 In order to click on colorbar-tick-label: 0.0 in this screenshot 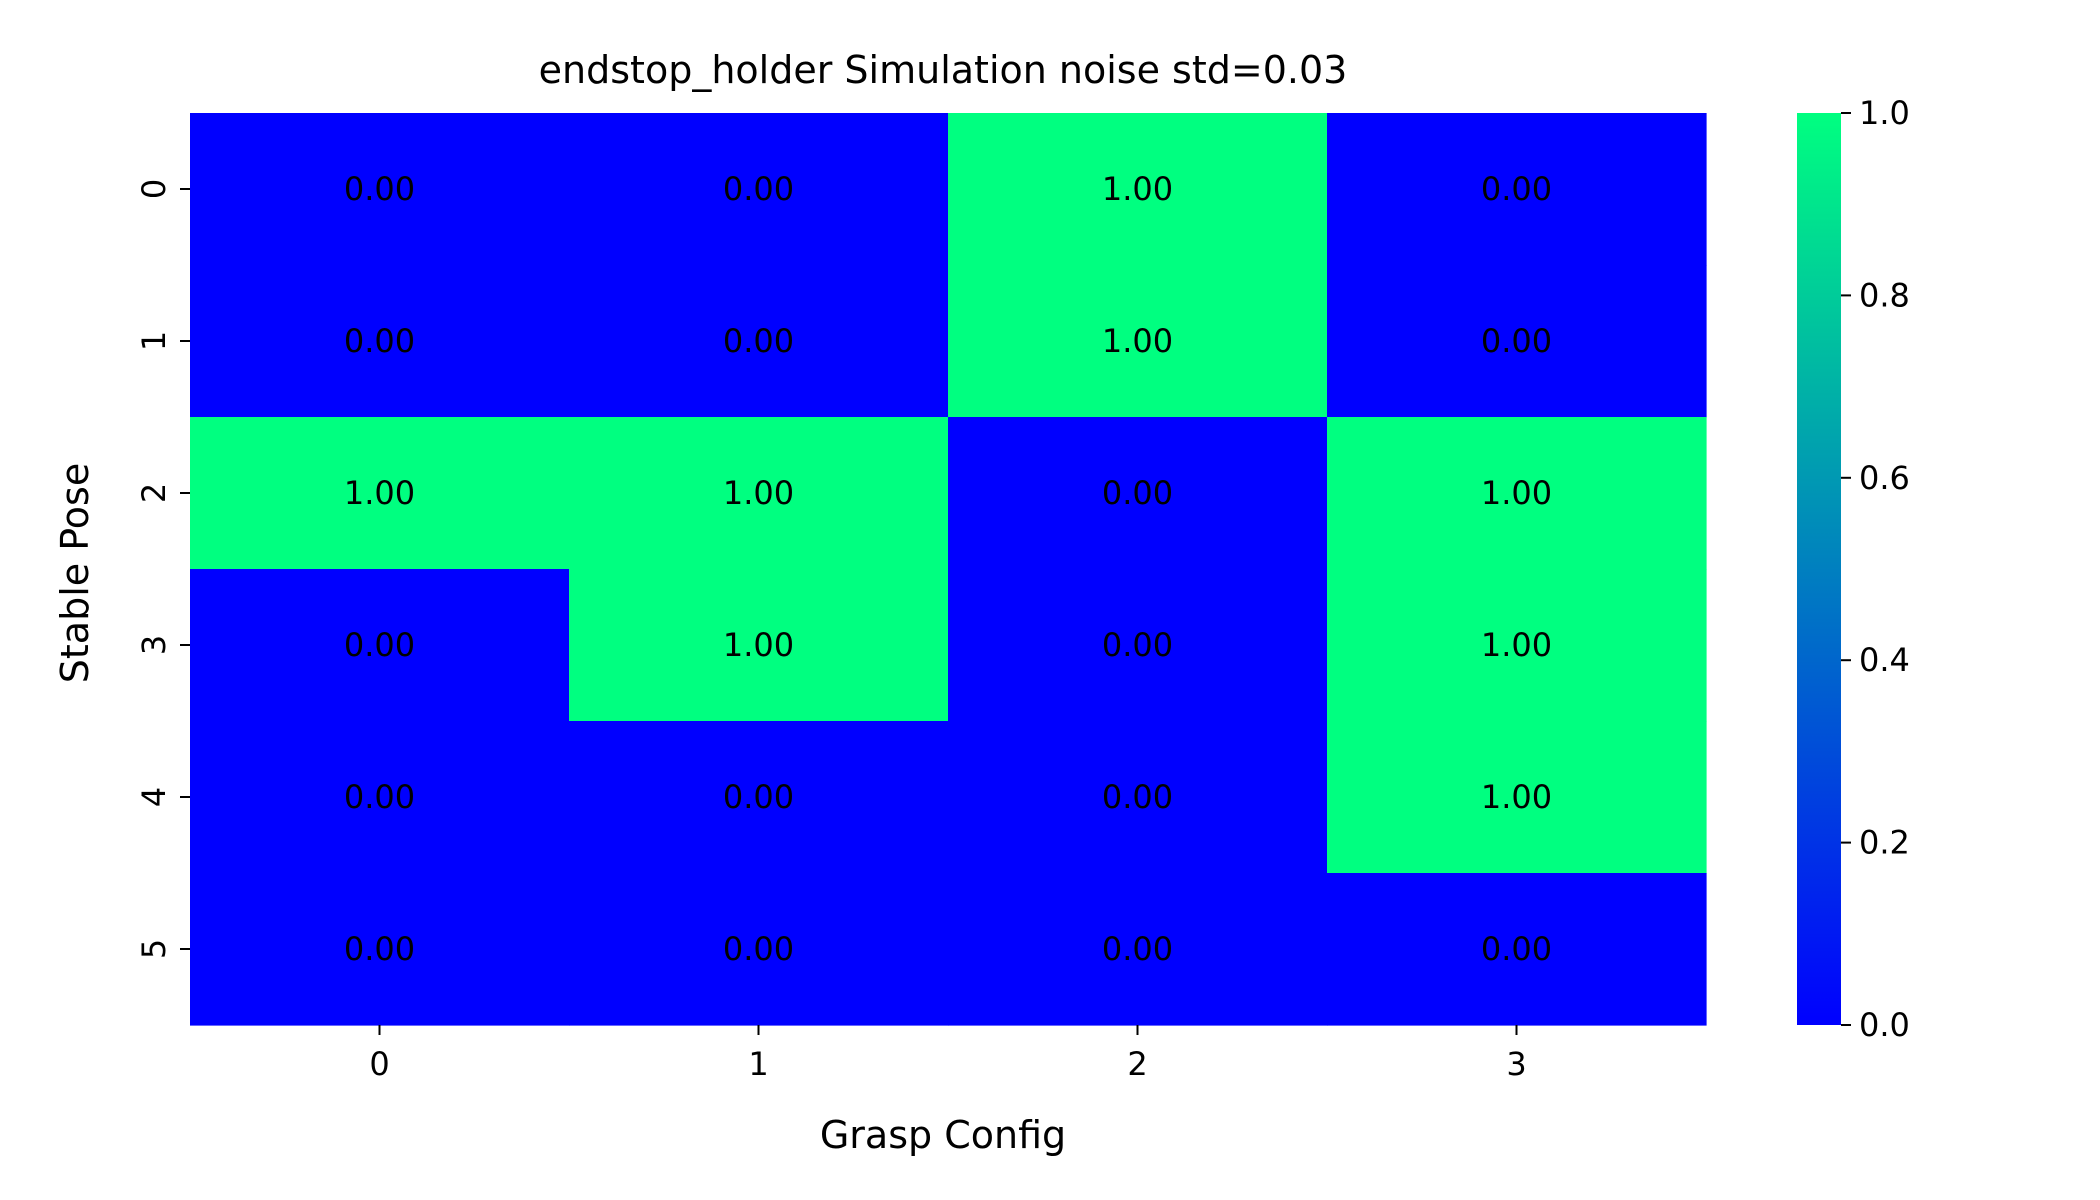, I will do `click(1884, 1025)`.